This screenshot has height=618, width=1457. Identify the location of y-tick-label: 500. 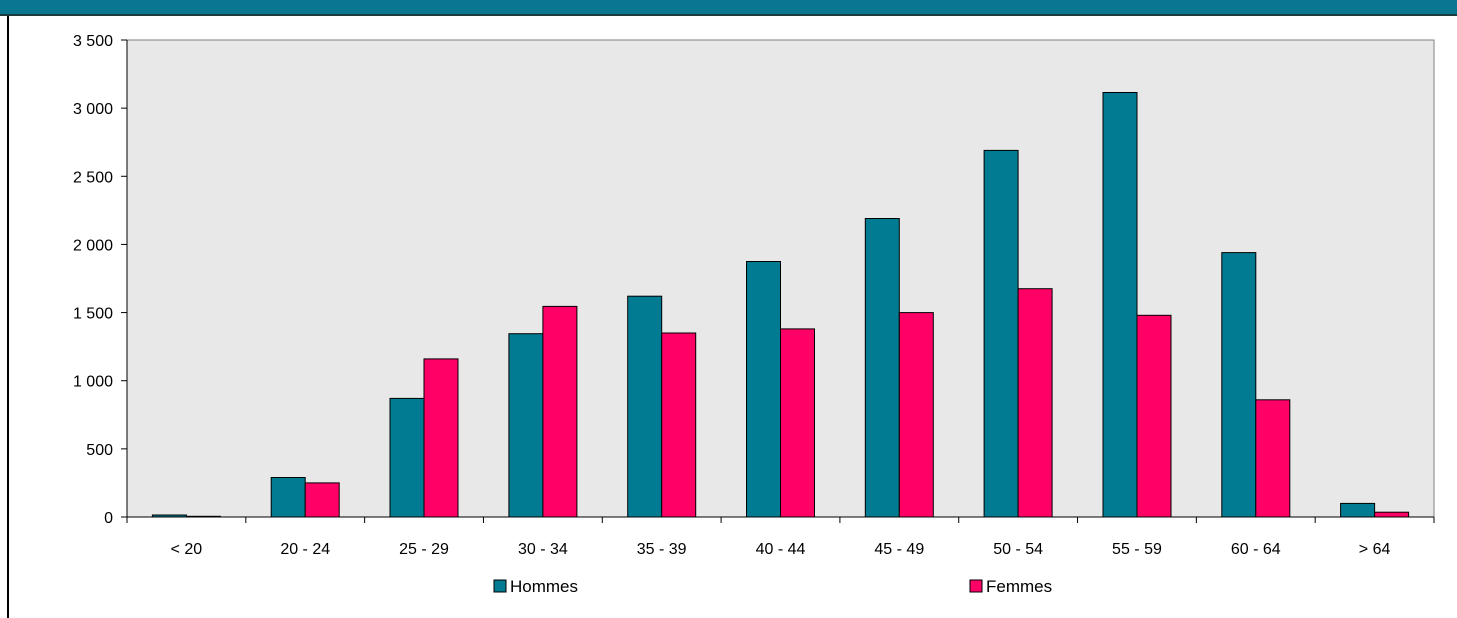
(99, 450).